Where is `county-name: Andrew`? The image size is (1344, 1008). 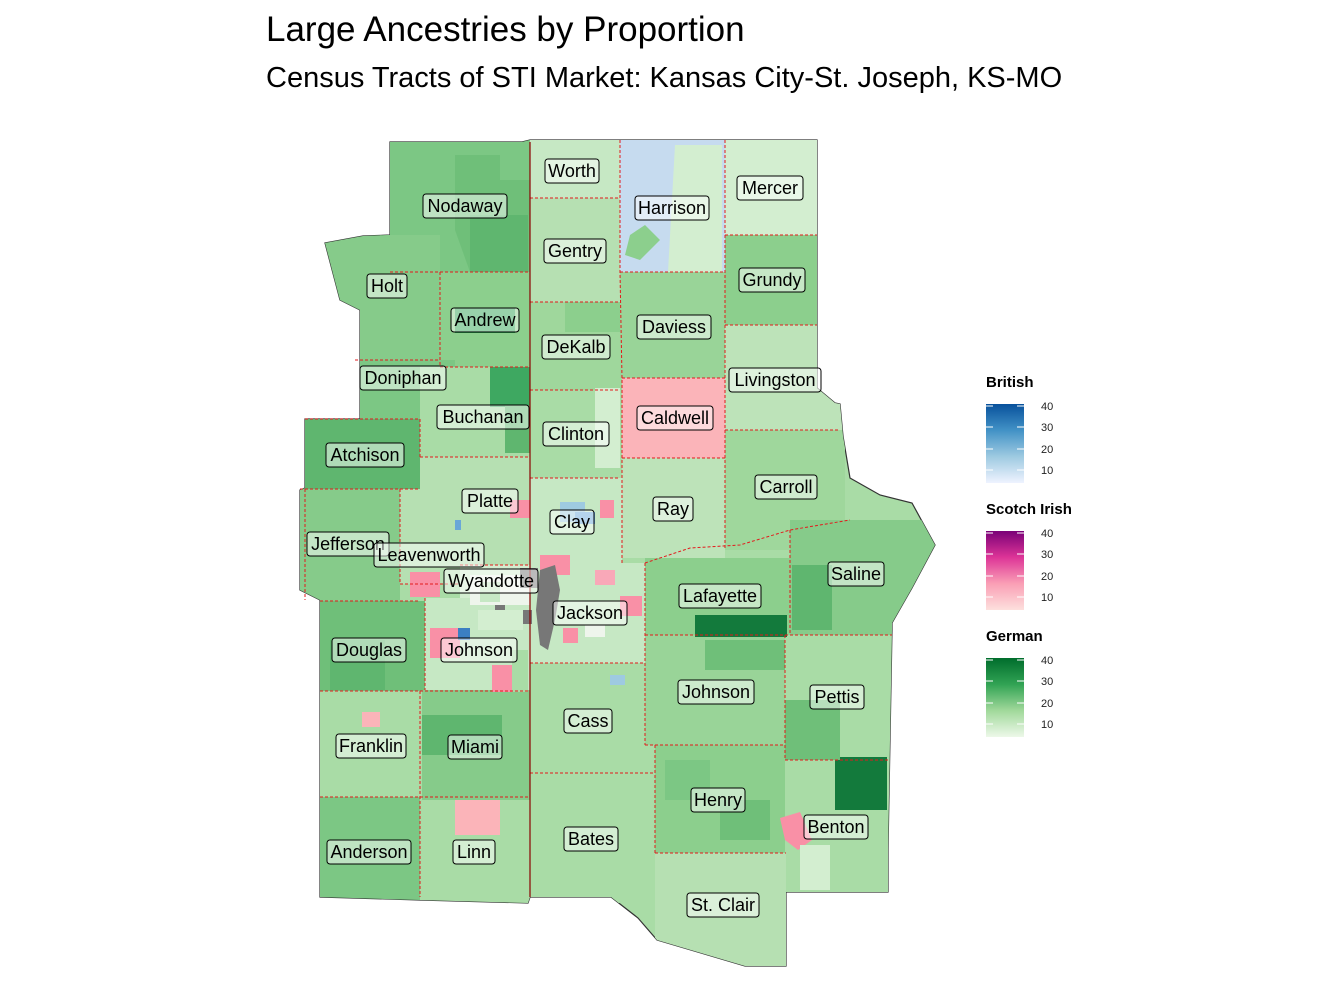 county-name: Andrew is located at coordinates (485, 320).